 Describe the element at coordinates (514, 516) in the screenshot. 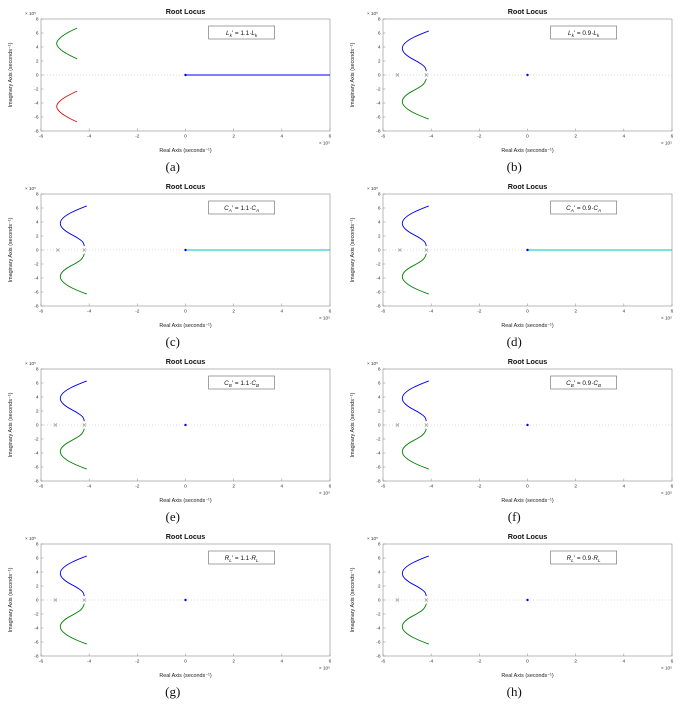

I see `subplot-caption: (f)` at that location.